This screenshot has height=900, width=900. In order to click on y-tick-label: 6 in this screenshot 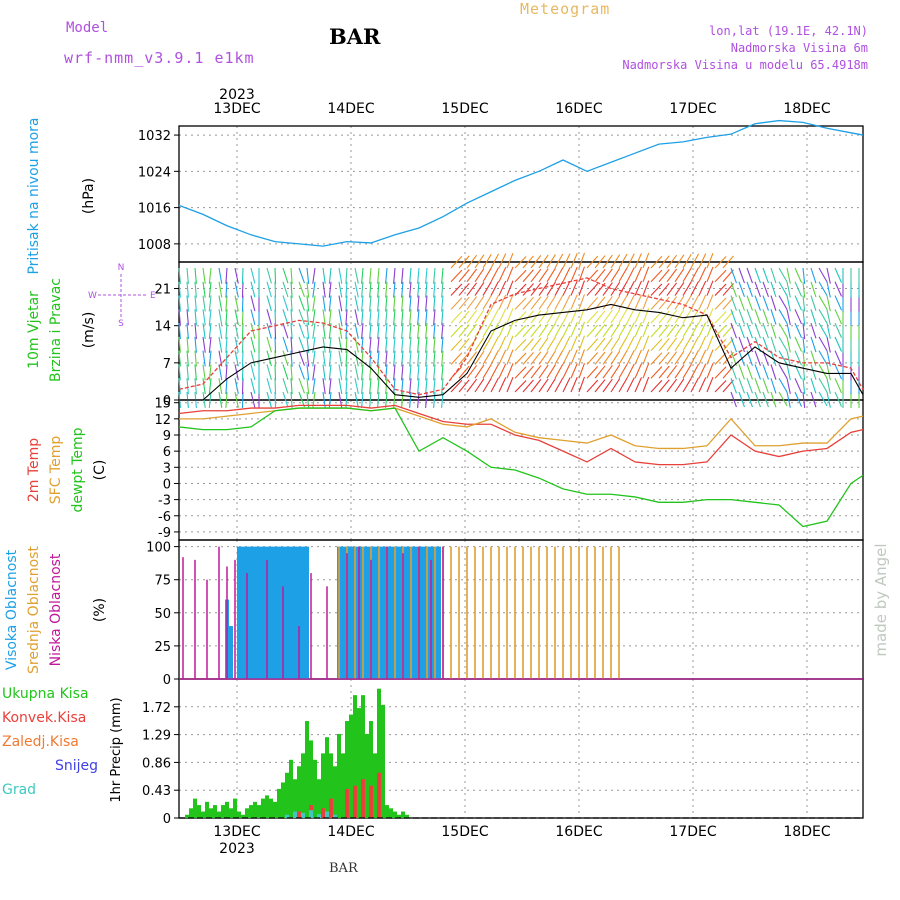, I will do `click(167, 452)`.